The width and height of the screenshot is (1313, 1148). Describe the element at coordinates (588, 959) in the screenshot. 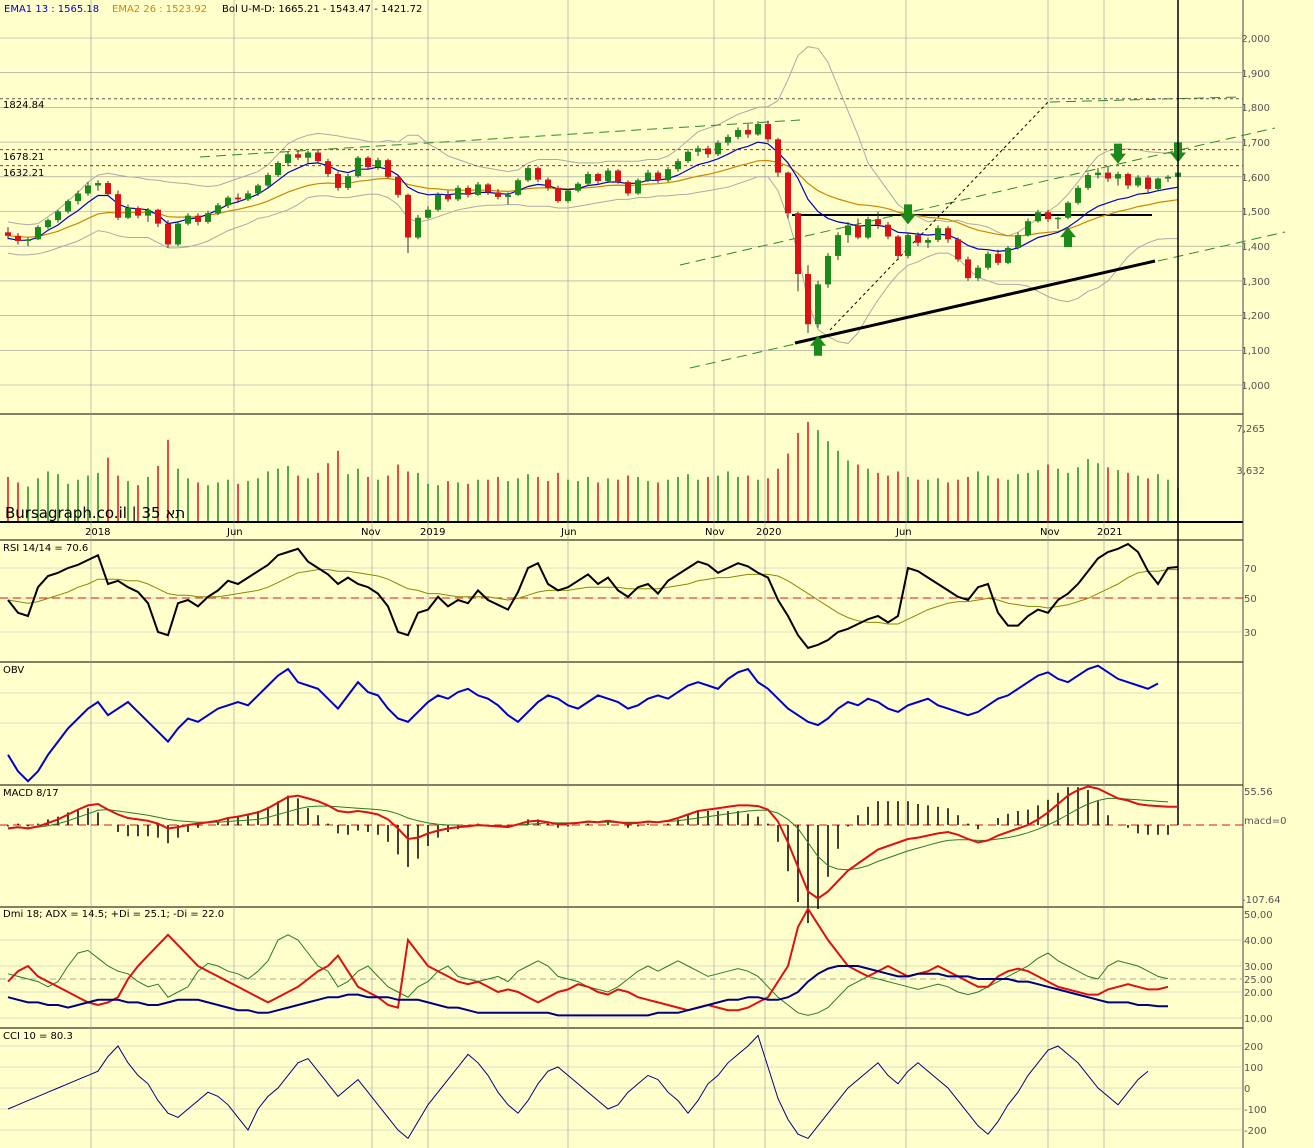

I see `minus-di-line` at that location.